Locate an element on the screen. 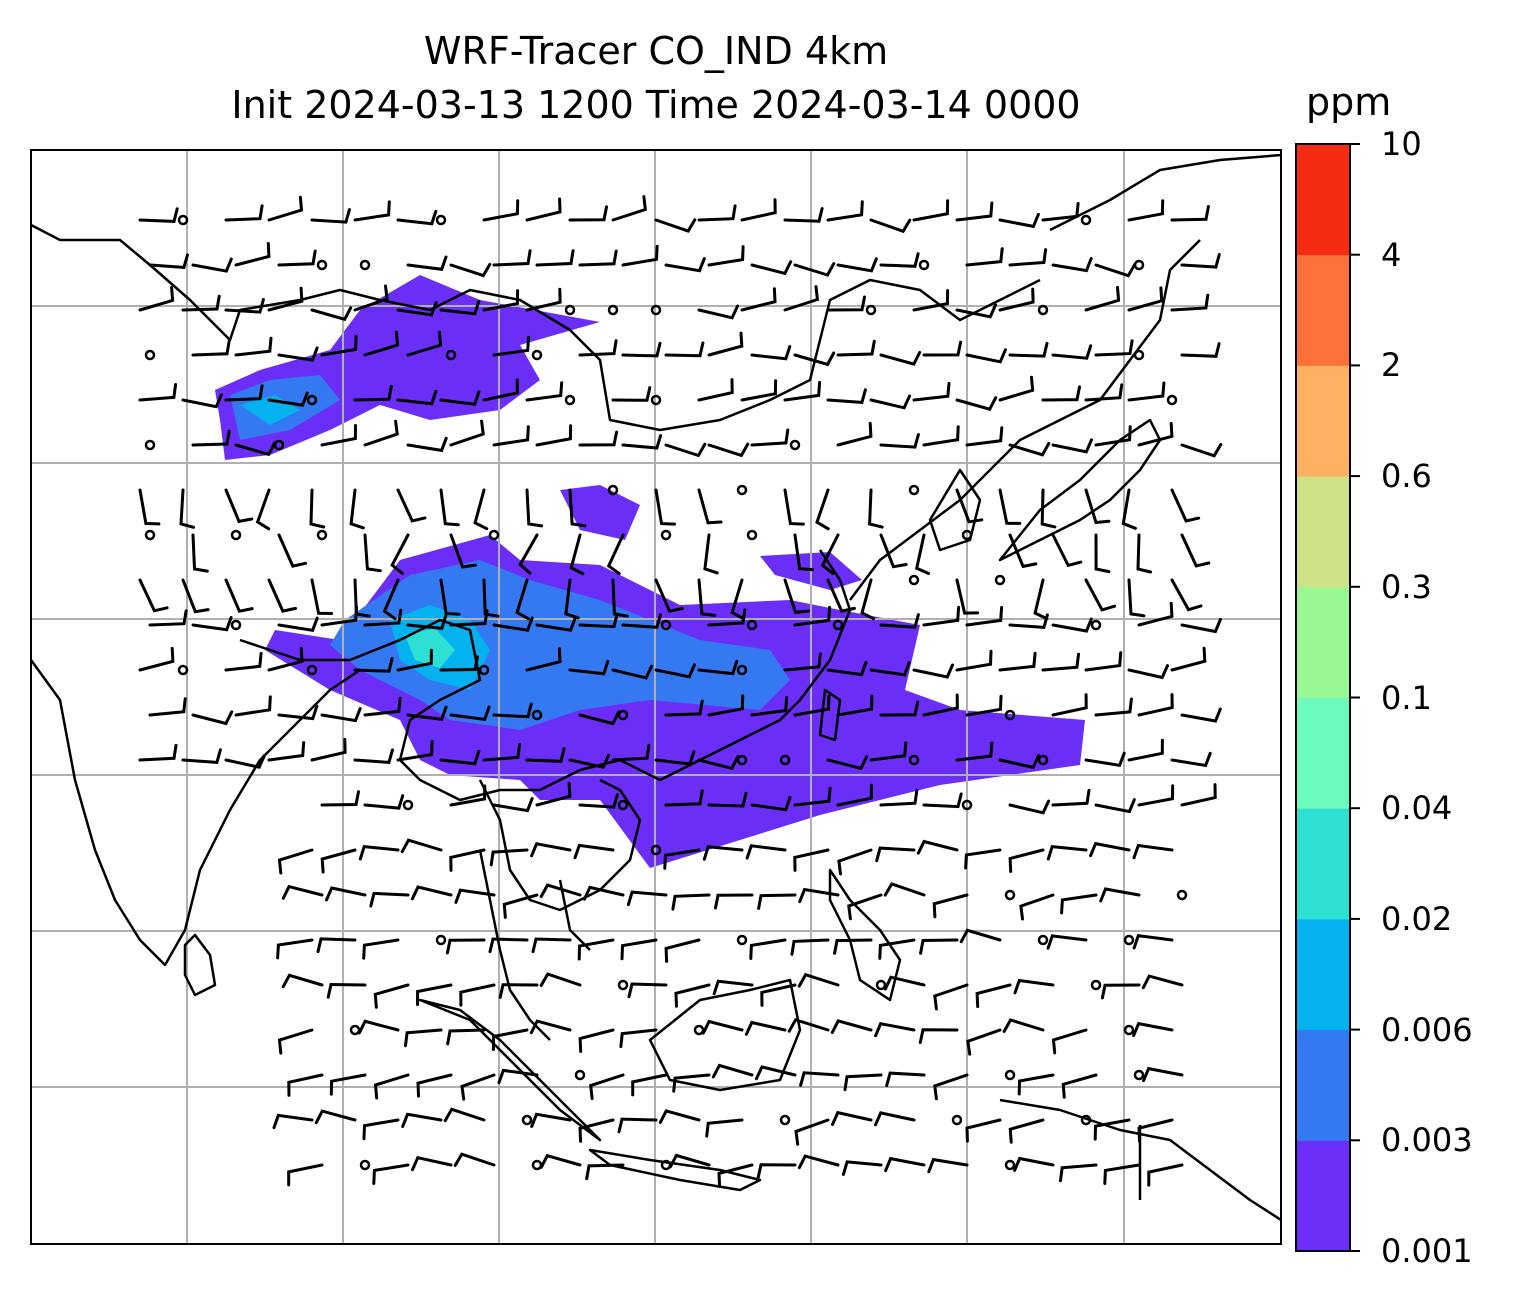  coastline-indochina is located at coordinates (560, 864).